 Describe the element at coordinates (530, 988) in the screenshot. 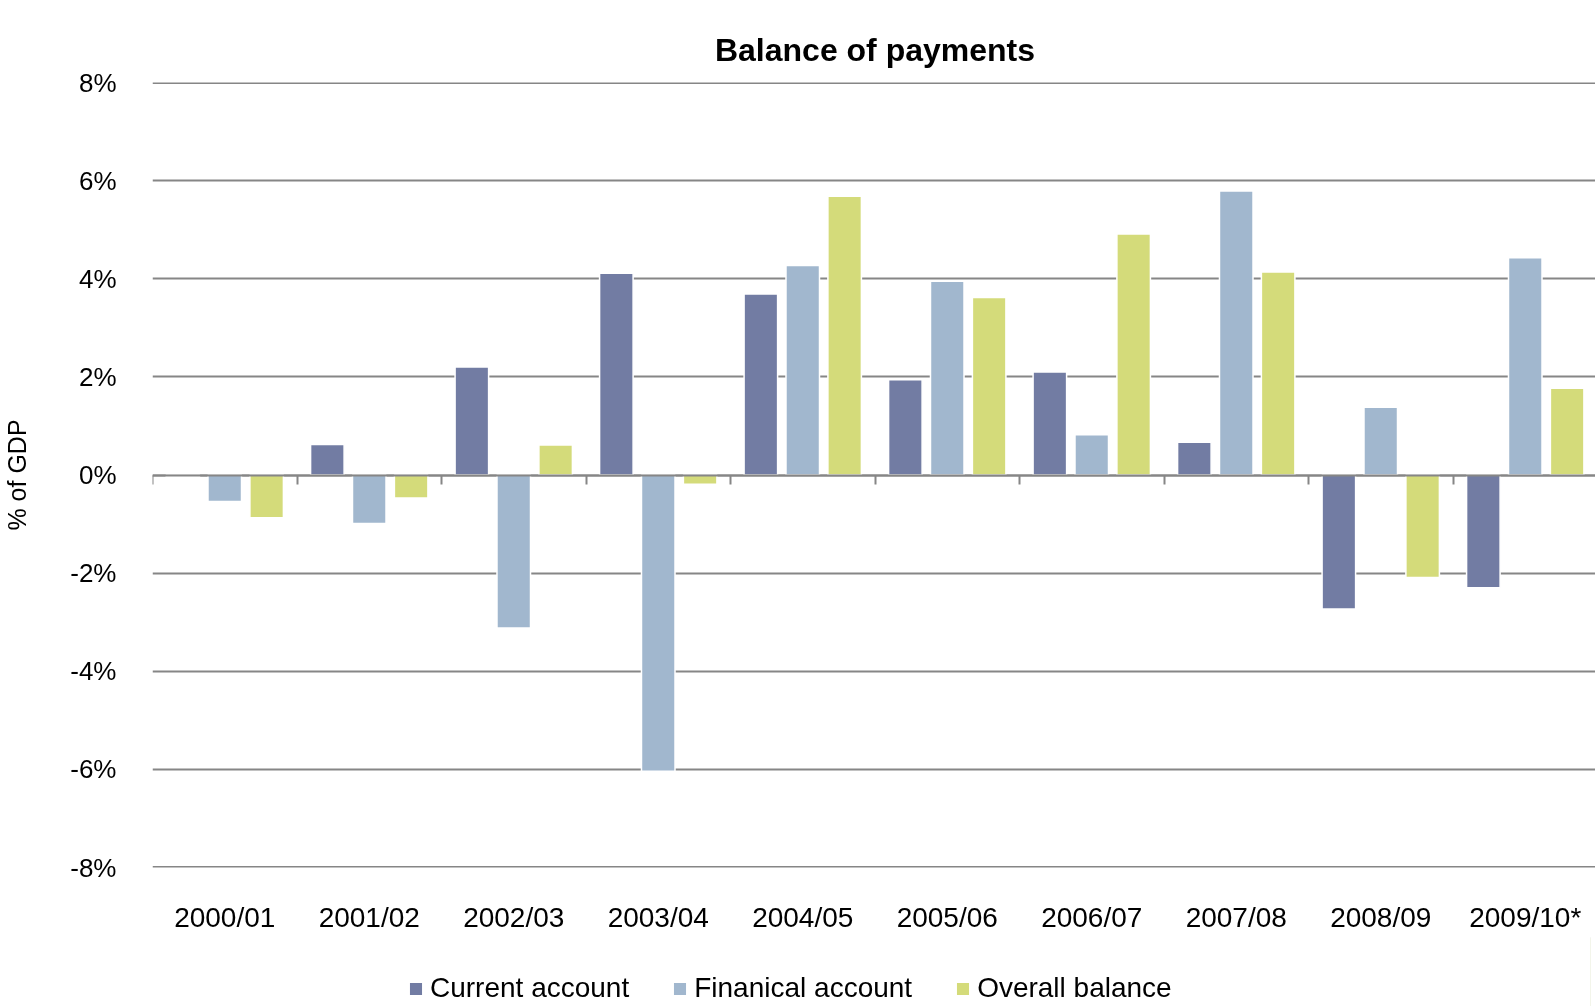

I see `legend-label: Current account` at that location.